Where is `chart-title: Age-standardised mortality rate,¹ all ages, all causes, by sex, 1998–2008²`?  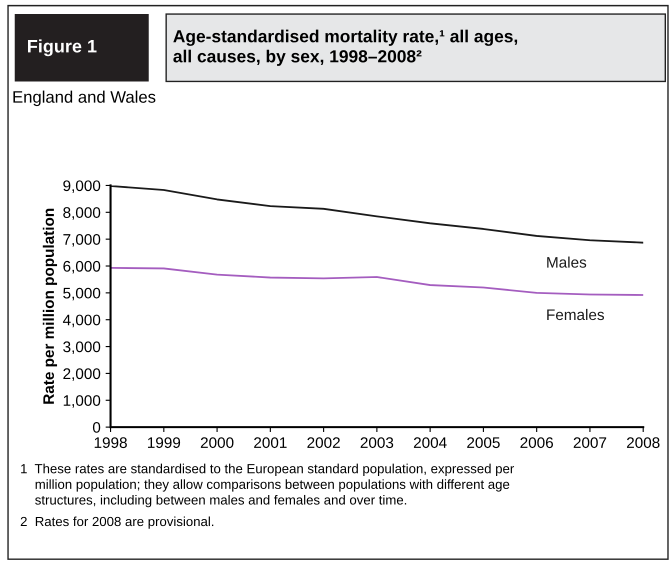
chart-title: Age-standardised mortality rate,¹ all ages, all causes, by sex, 1998–2008² is located at coordinates (345, 48).